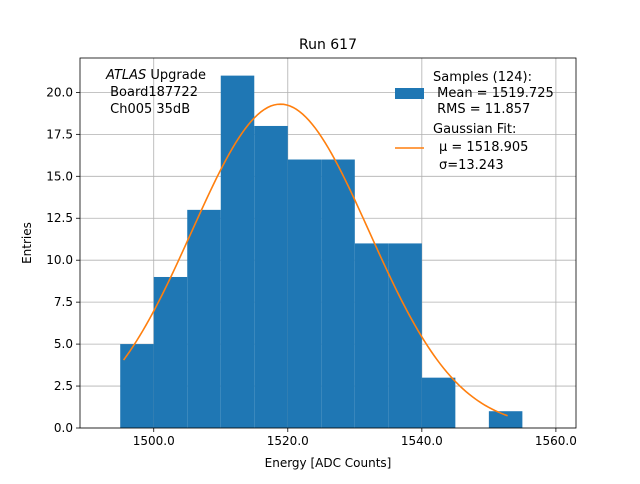  I want to click on x-tick-label-2: 1540.0, so click(422, 441).